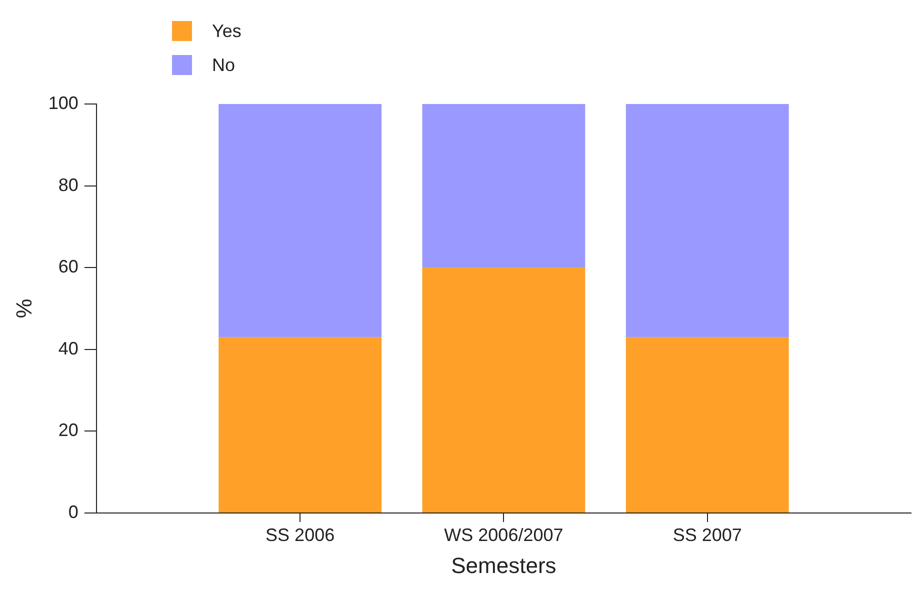 The image size is (923, 592). What do you see at coordinates (68, 184) in the screenshot?
I see `y-tick-label: 80` at bounding box center [68, 184].